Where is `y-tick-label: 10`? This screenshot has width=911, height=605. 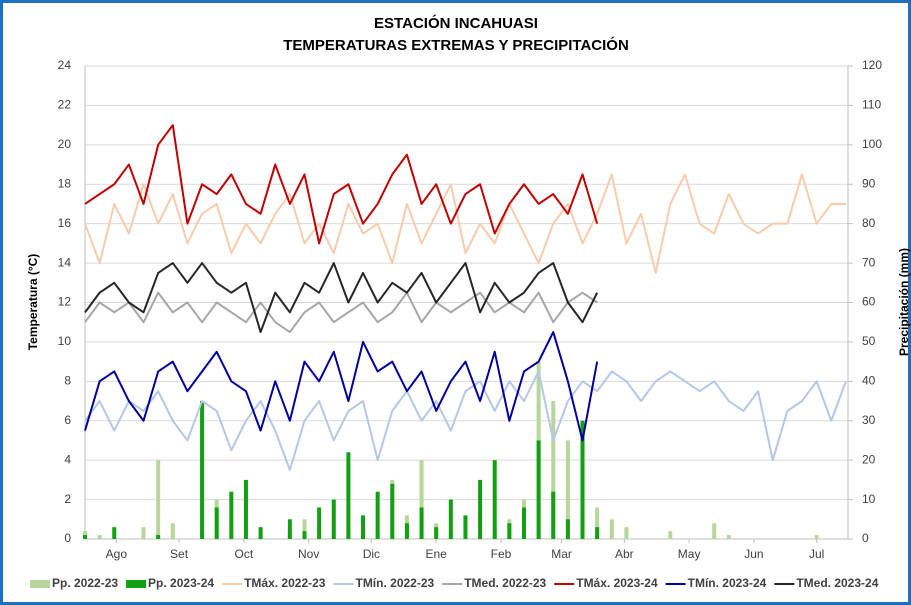
y-tick-label: 10 is located at coordinates (65, 341).